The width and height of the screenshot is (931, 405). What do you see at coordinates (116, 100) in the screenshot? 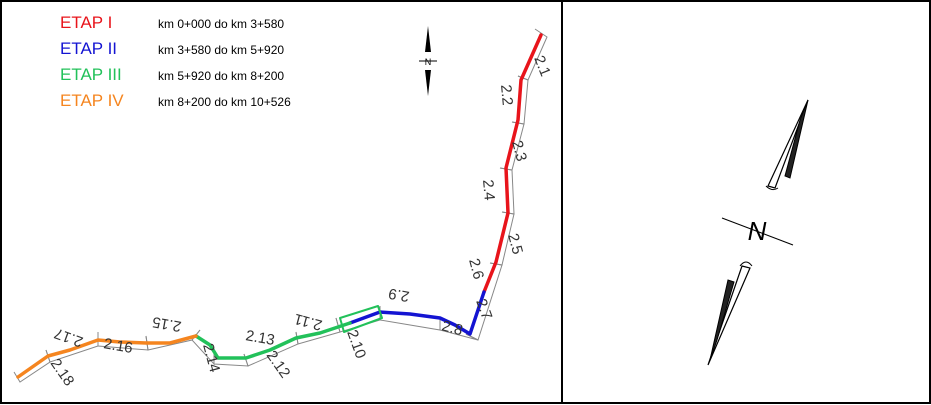
I see `legend-etap-numeral: IV` at bounding box center [116, 100].